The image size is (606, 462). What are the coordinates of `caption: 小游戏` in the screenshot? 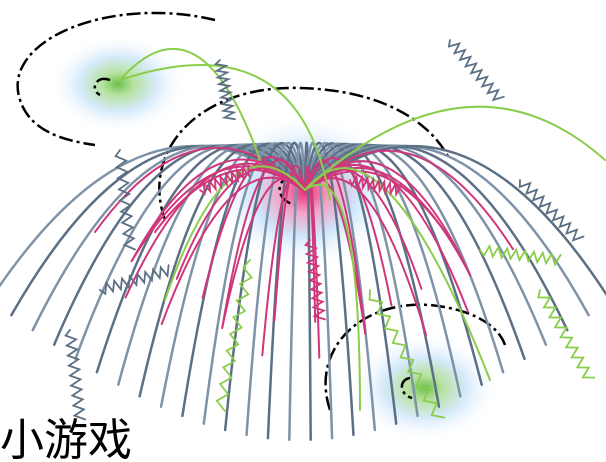 It's located at (66, 438).